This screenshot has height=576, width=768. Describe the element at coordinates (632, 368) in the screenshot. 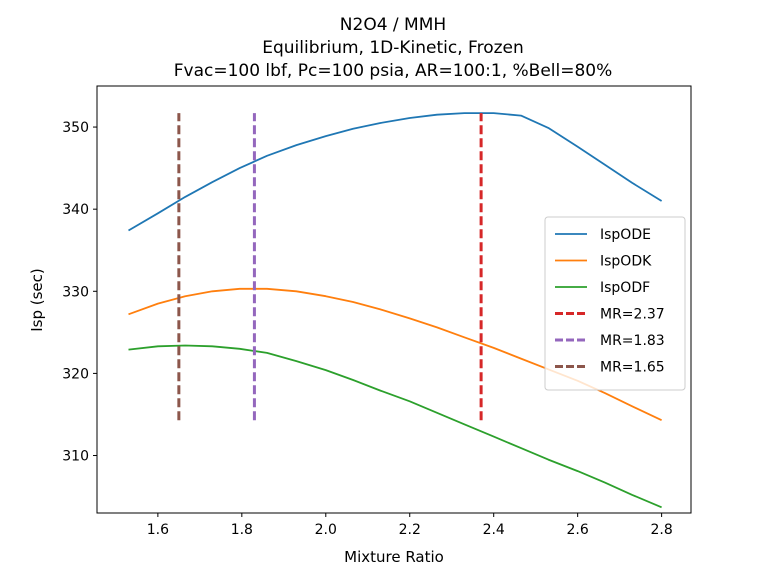

I see `legend-entry: MR=1.65` at that location.